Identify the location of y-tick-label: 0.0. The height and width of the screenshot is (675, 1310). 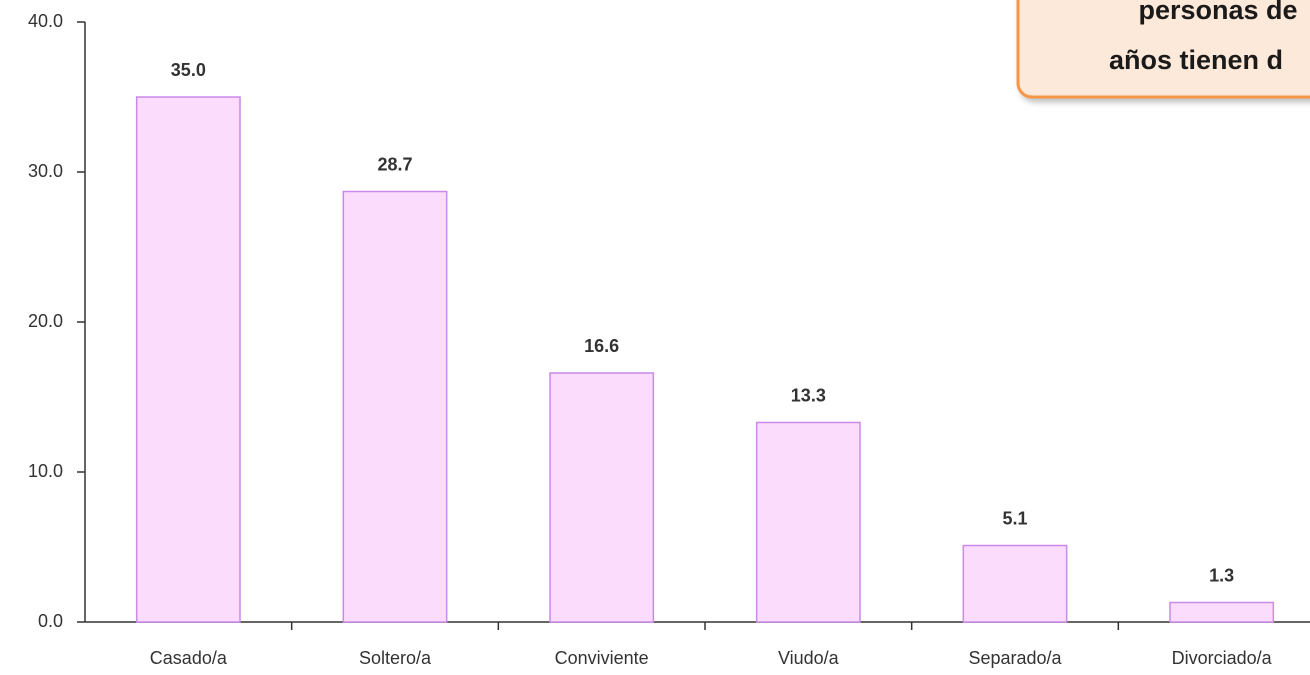
(50, 621).